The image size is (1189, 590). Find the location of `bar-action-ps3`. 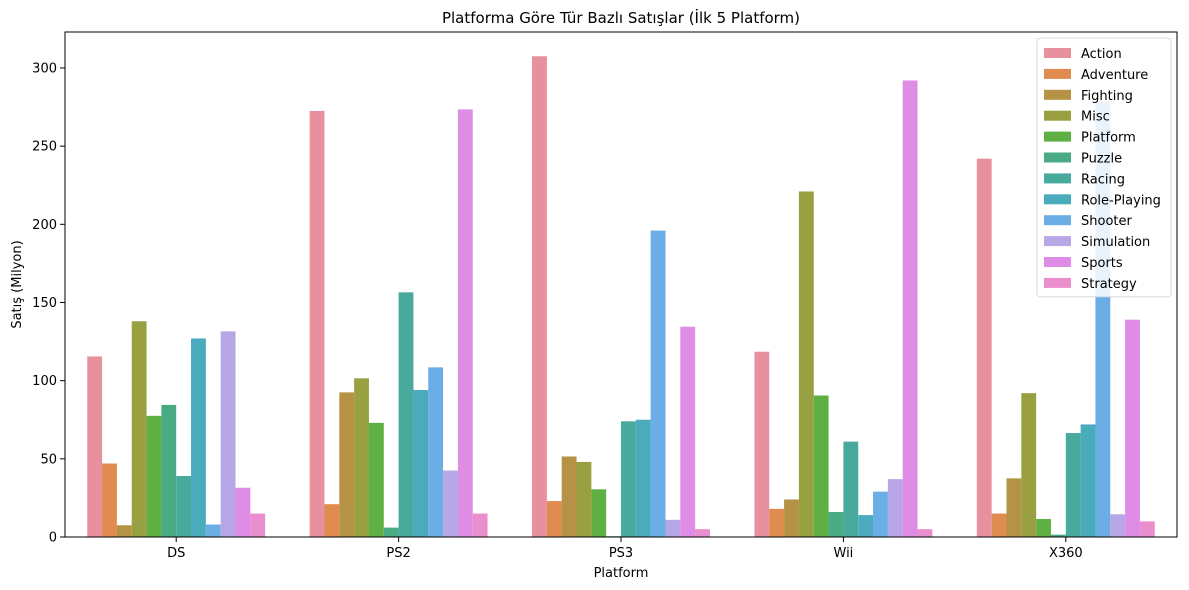

bar-action-ps3 is located at coordinates (539, 296).